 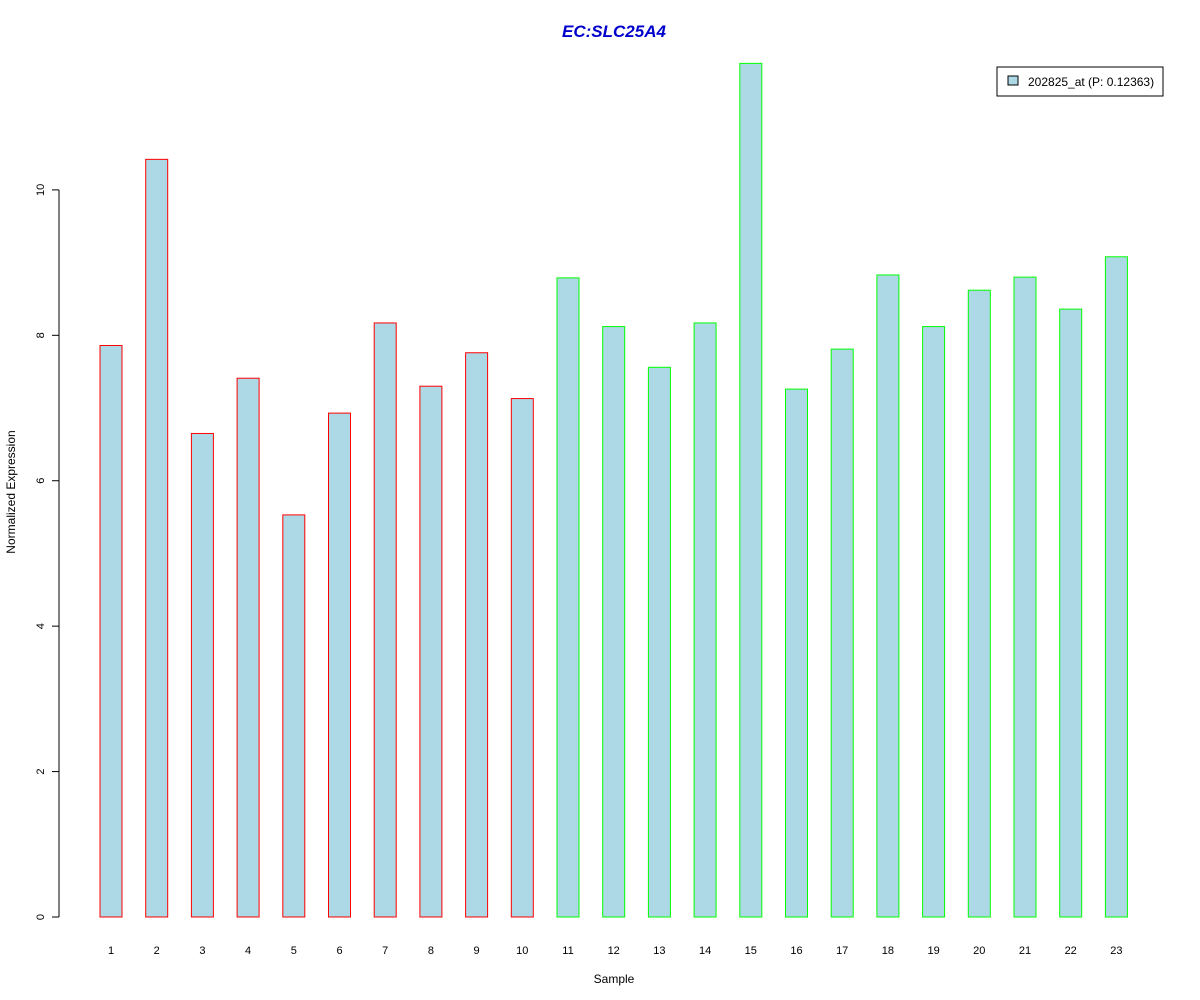 I want to click on x-tick-label: 5, so click(x=294, y=951).